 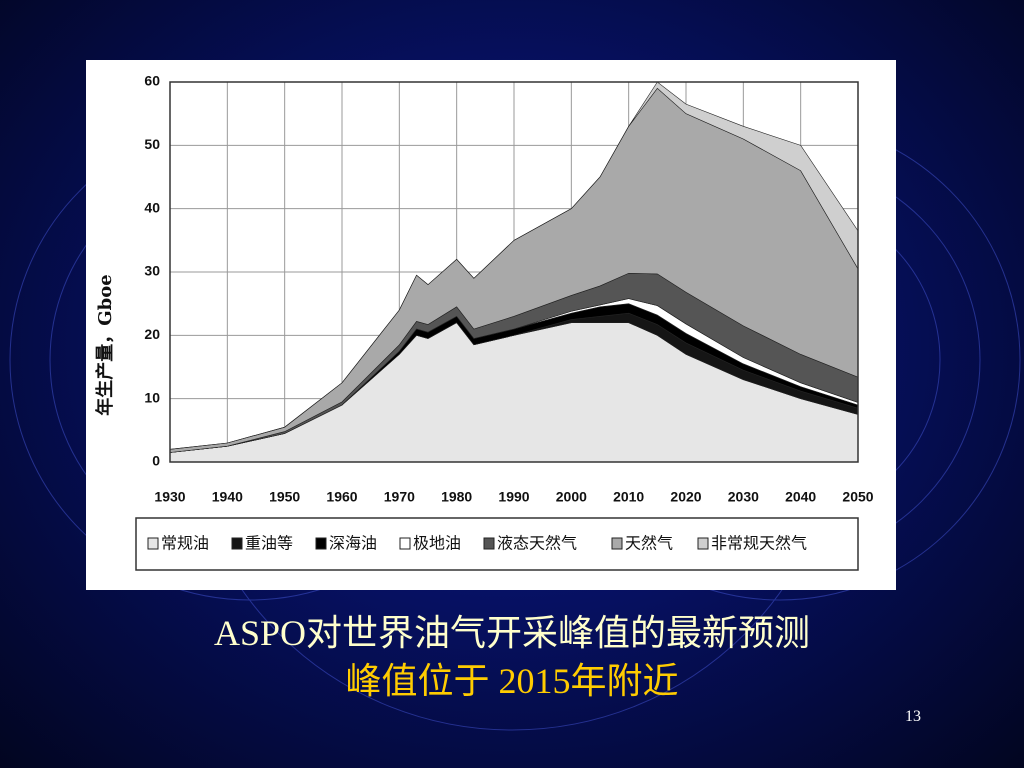 I want to click on x-tick-label: 1960, so click(x=341, y=497).